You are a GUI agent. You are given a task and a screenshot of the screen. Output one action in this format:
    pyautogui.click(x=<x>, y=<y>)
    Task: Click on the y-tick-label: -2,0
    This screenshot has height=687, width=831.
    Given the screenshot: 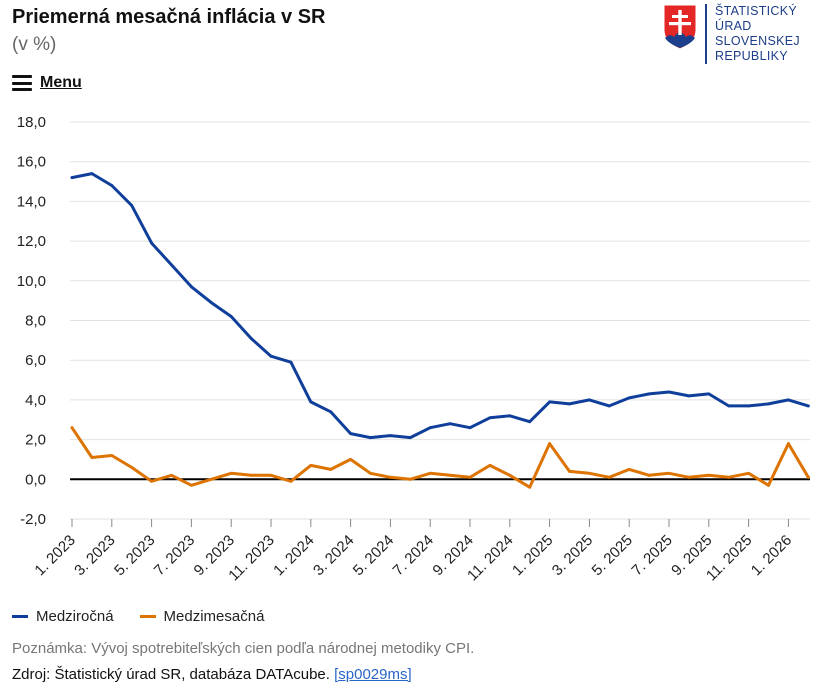 What is the action you would take?
    pyautogui.click(x=33, y=519)
    